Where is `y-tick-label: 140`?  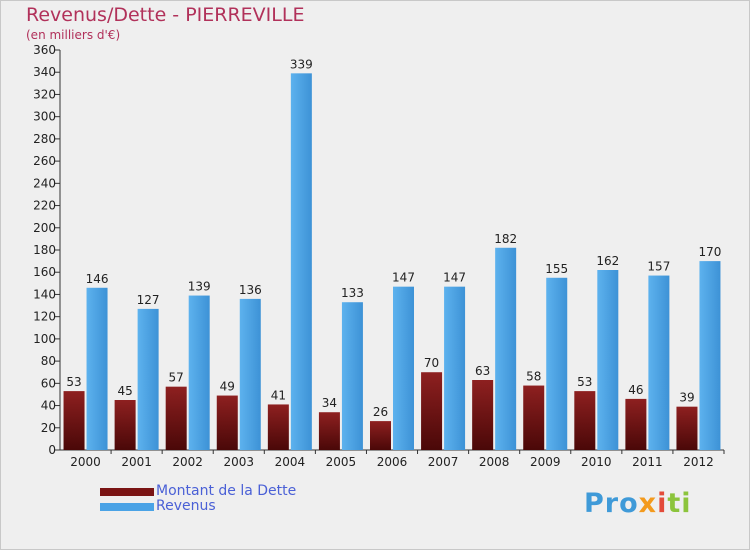 y-tick-label: 140 is located at coordinates (44, 294).